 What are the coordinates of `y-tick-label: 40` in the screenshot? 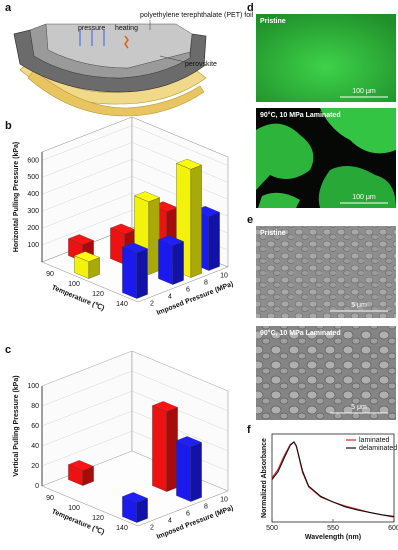 It's located at (35, 446).